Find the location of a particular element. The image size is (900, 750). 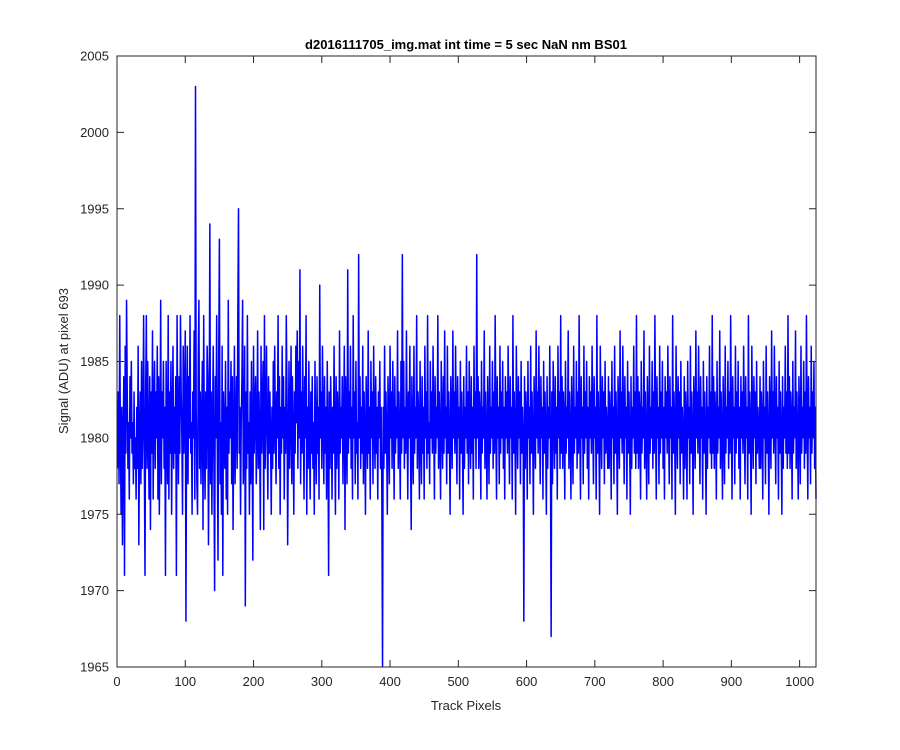

x-tick-label: 800 is located at coordinates (663, 681).